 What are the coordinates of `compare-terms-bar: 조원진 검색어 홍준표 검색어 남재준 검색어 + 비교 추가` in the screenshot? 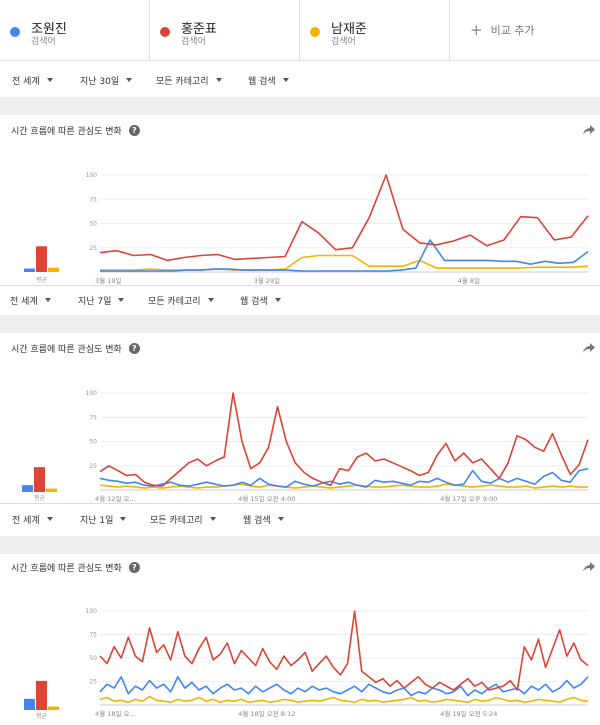 It's located at (300, 30).